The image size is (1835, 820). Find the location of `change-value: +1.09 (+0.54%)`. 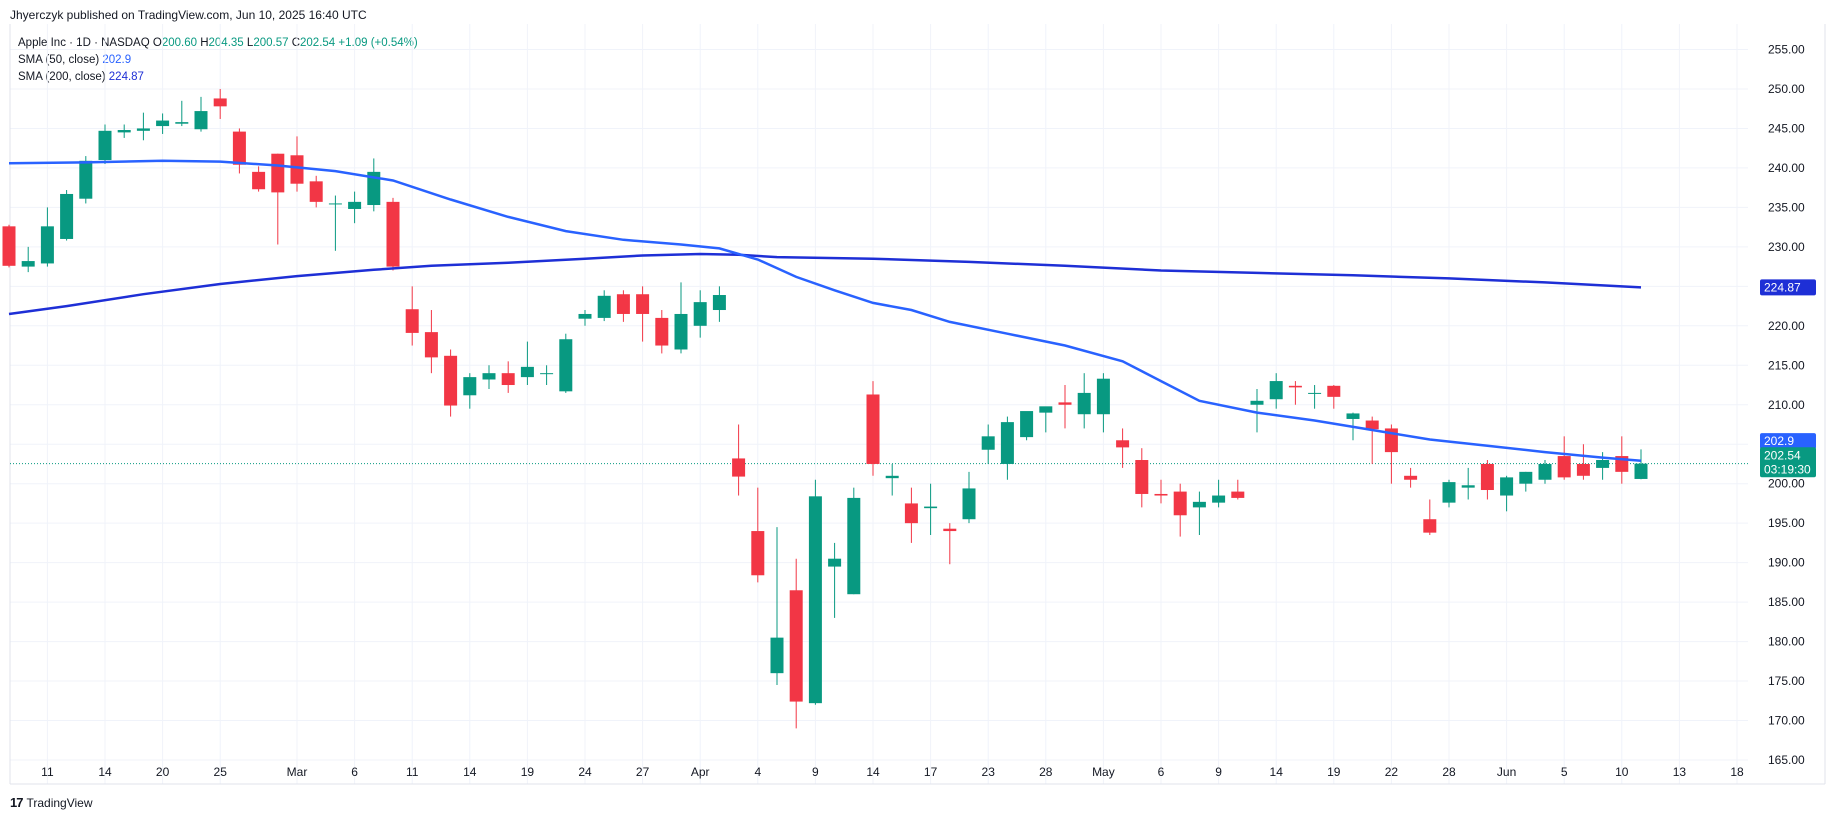

change-value: +1.09 (+0.54%) is located at coordinates (378, 43).